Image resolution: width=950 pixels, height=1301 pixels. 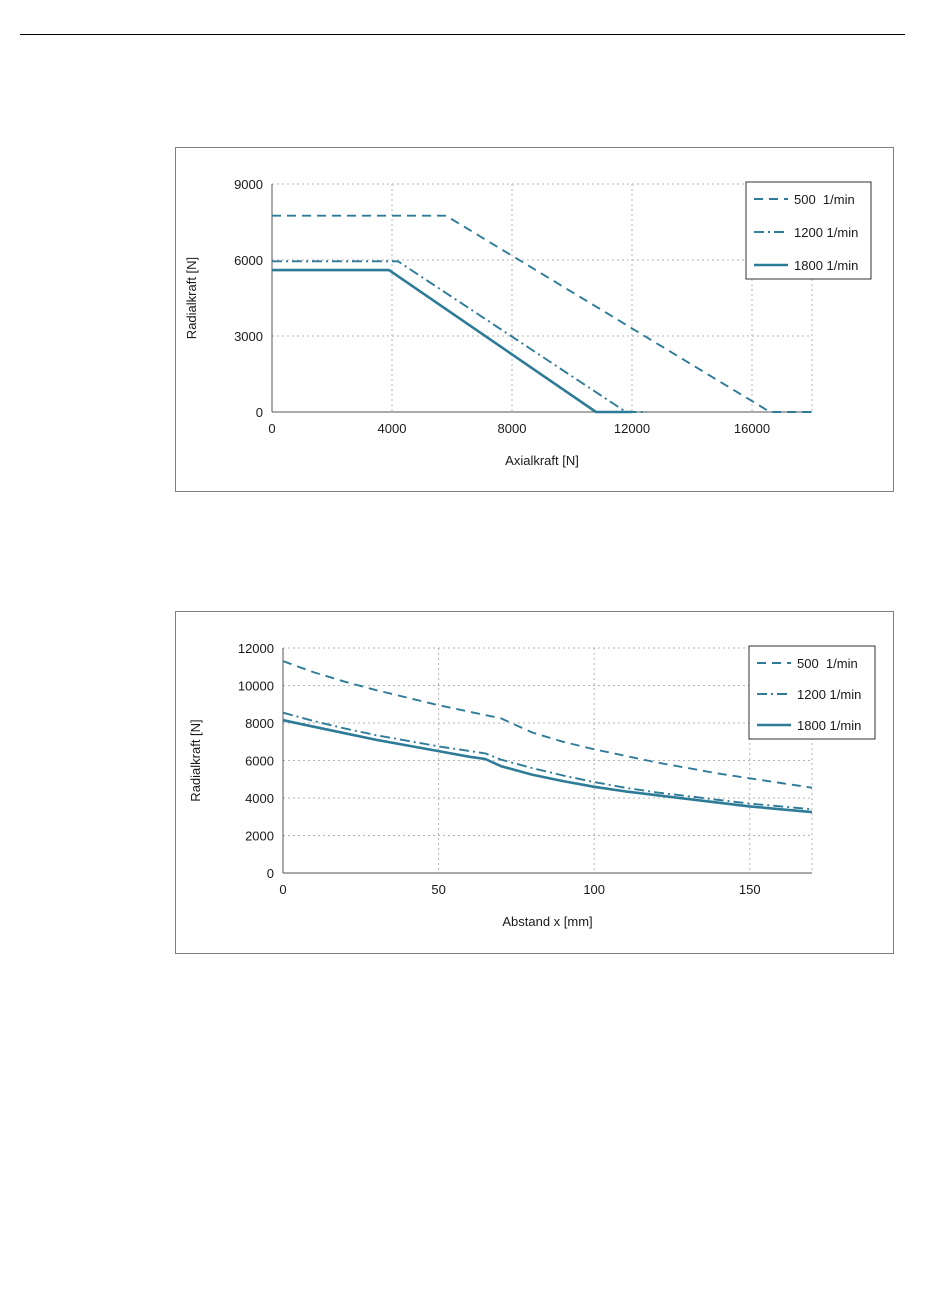 I want to click on chart2-legend-label-2: 1200 1/min, so click(x=829, y=694).